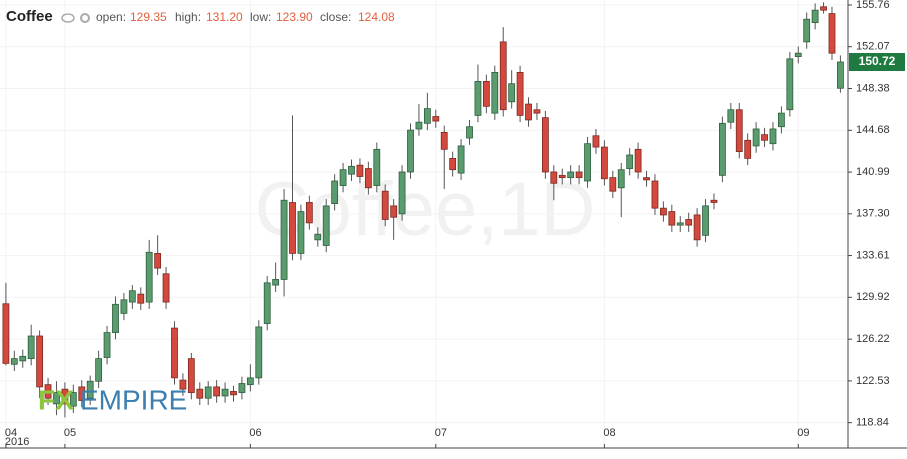 This screenshot has width=907, height=459. Describe the element at coordinates (133, 399) in the screenshot. I see `logo-empire: EMPIRE` at that location.